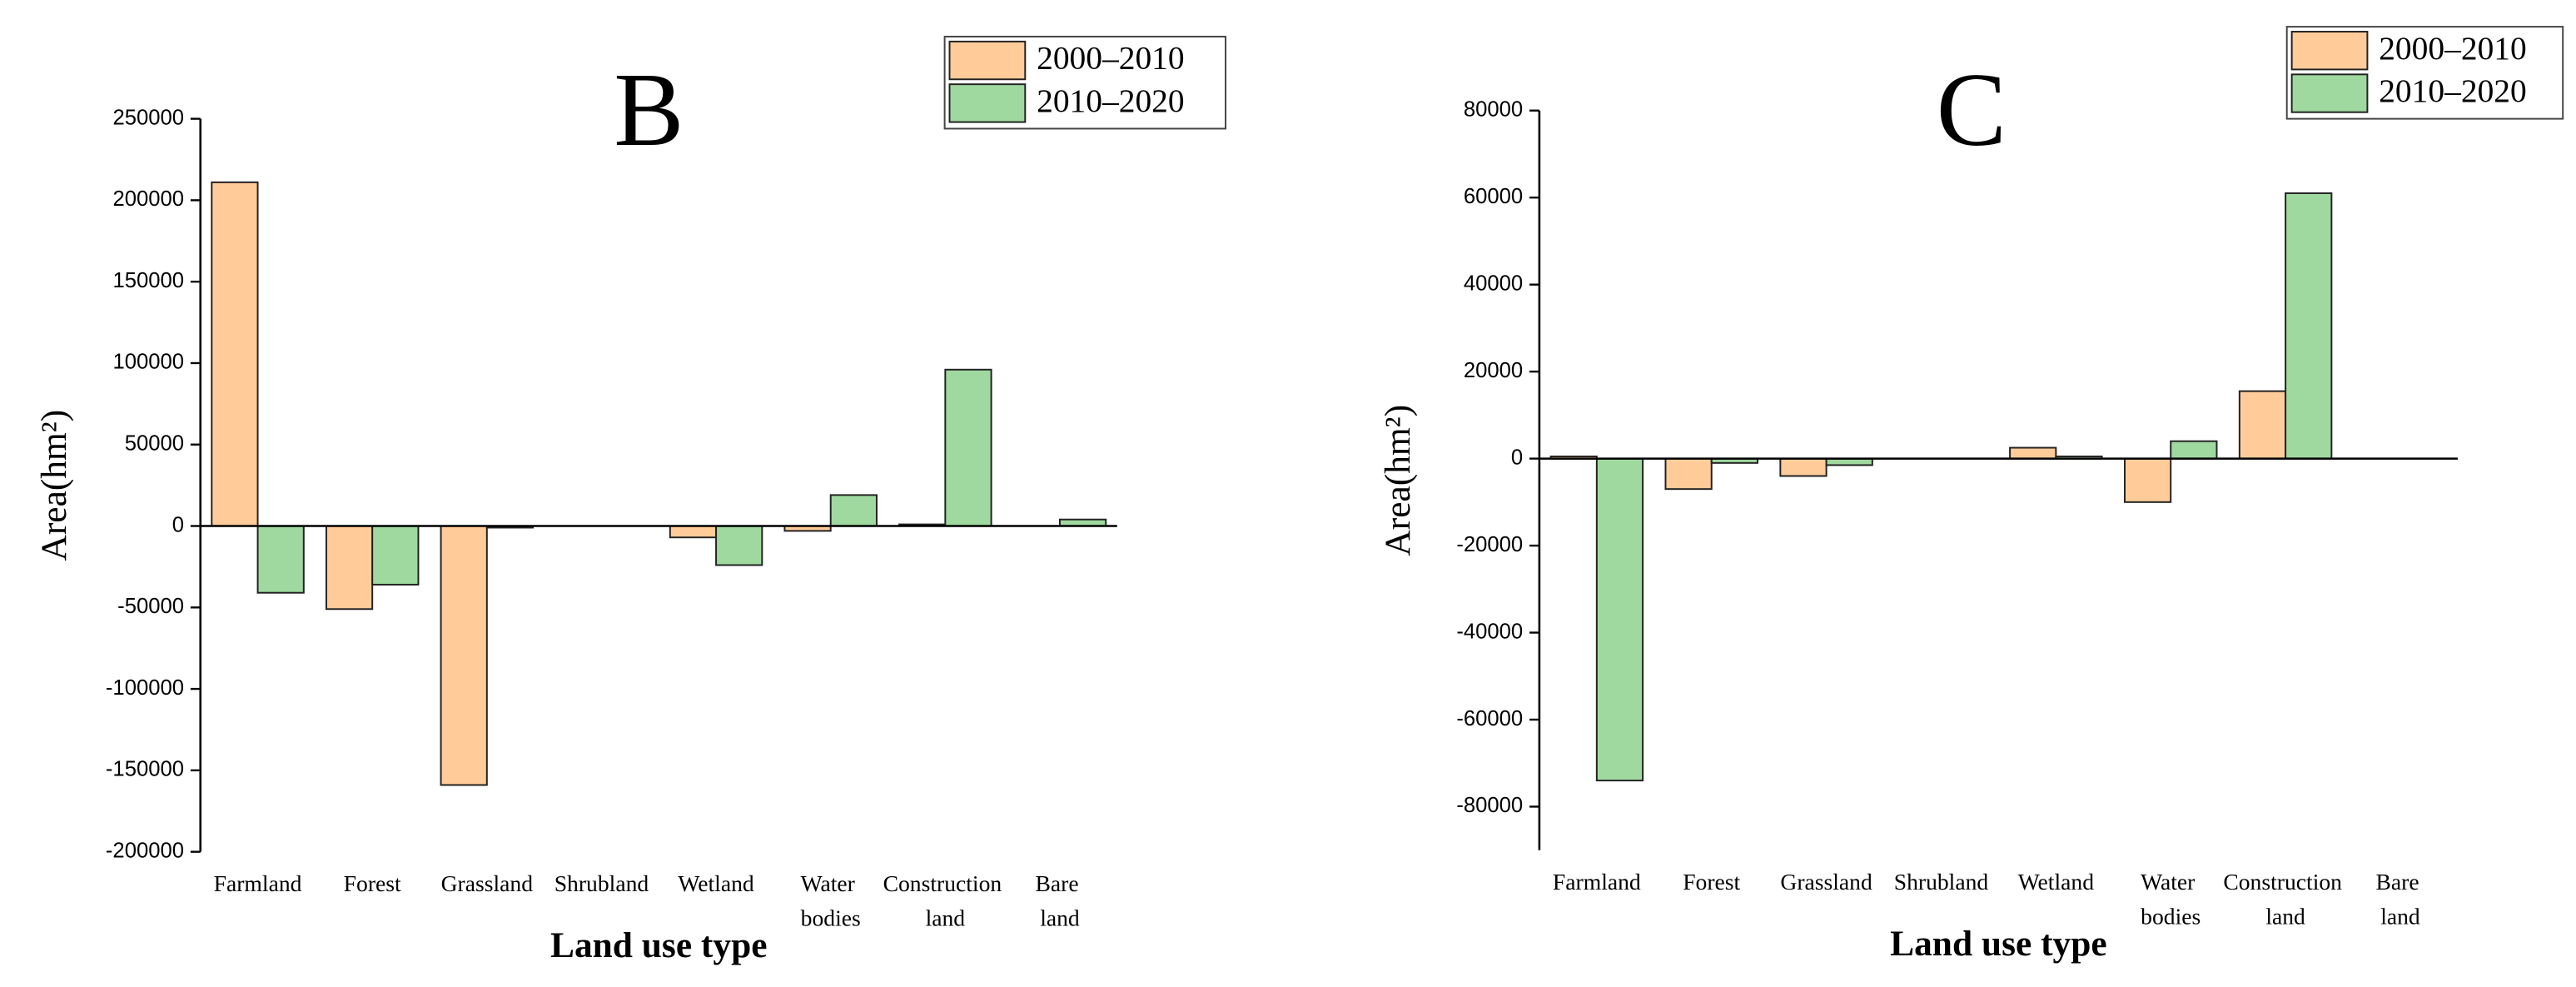  What do you see at coordinates (1493, 110) in the screenshot?
I see `y-tick-label: 80000` at bounding box center [1493, 110].